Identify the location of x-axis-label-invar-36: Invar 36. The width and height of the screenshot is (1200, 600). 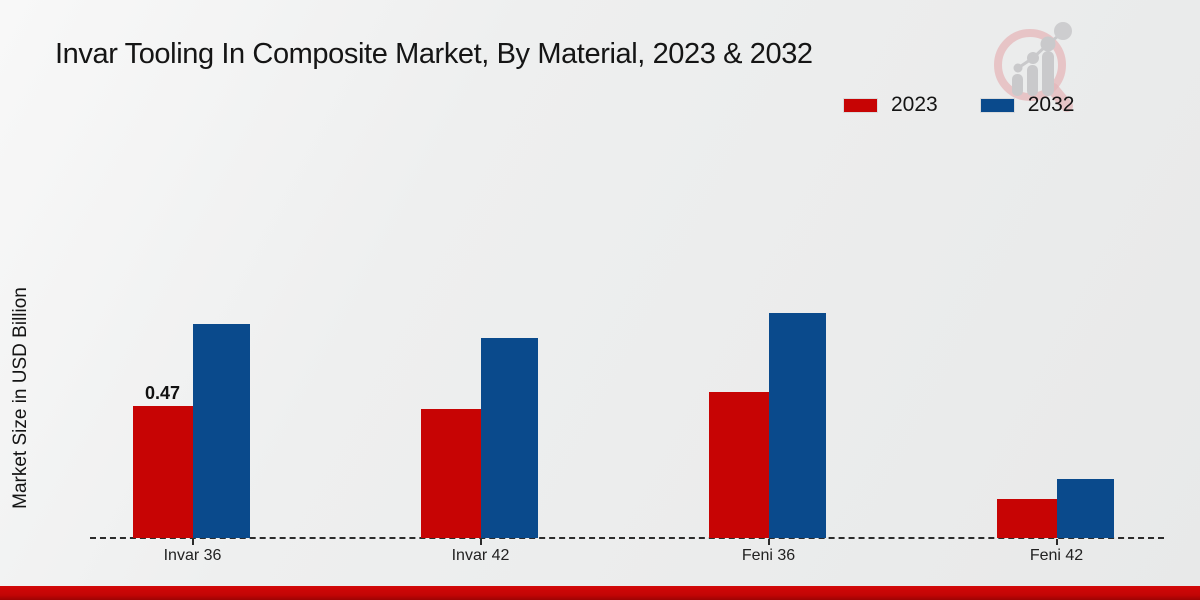
(192, 555).